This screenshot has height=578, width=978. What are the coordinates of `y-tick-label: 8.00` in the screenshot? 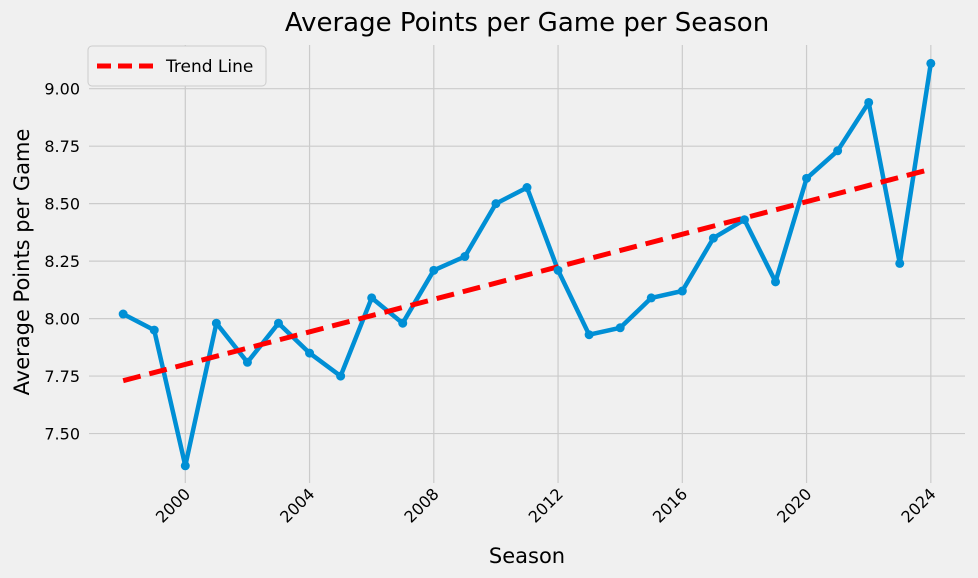 It's located at (62, 319).